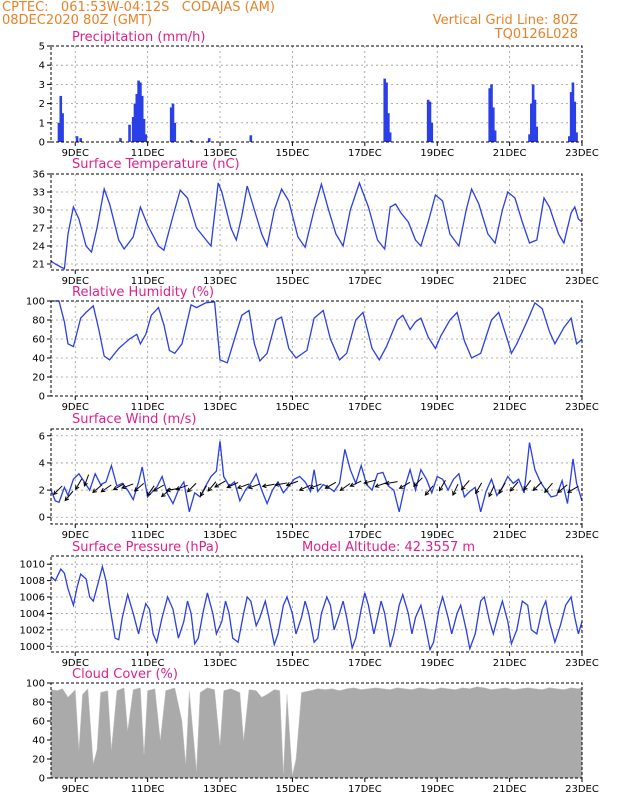  What do you see at coordinates (582, 281) in the screenshot?
I see `panel-2-xtick-label: 23DEC` at bounding box center [582, 281].